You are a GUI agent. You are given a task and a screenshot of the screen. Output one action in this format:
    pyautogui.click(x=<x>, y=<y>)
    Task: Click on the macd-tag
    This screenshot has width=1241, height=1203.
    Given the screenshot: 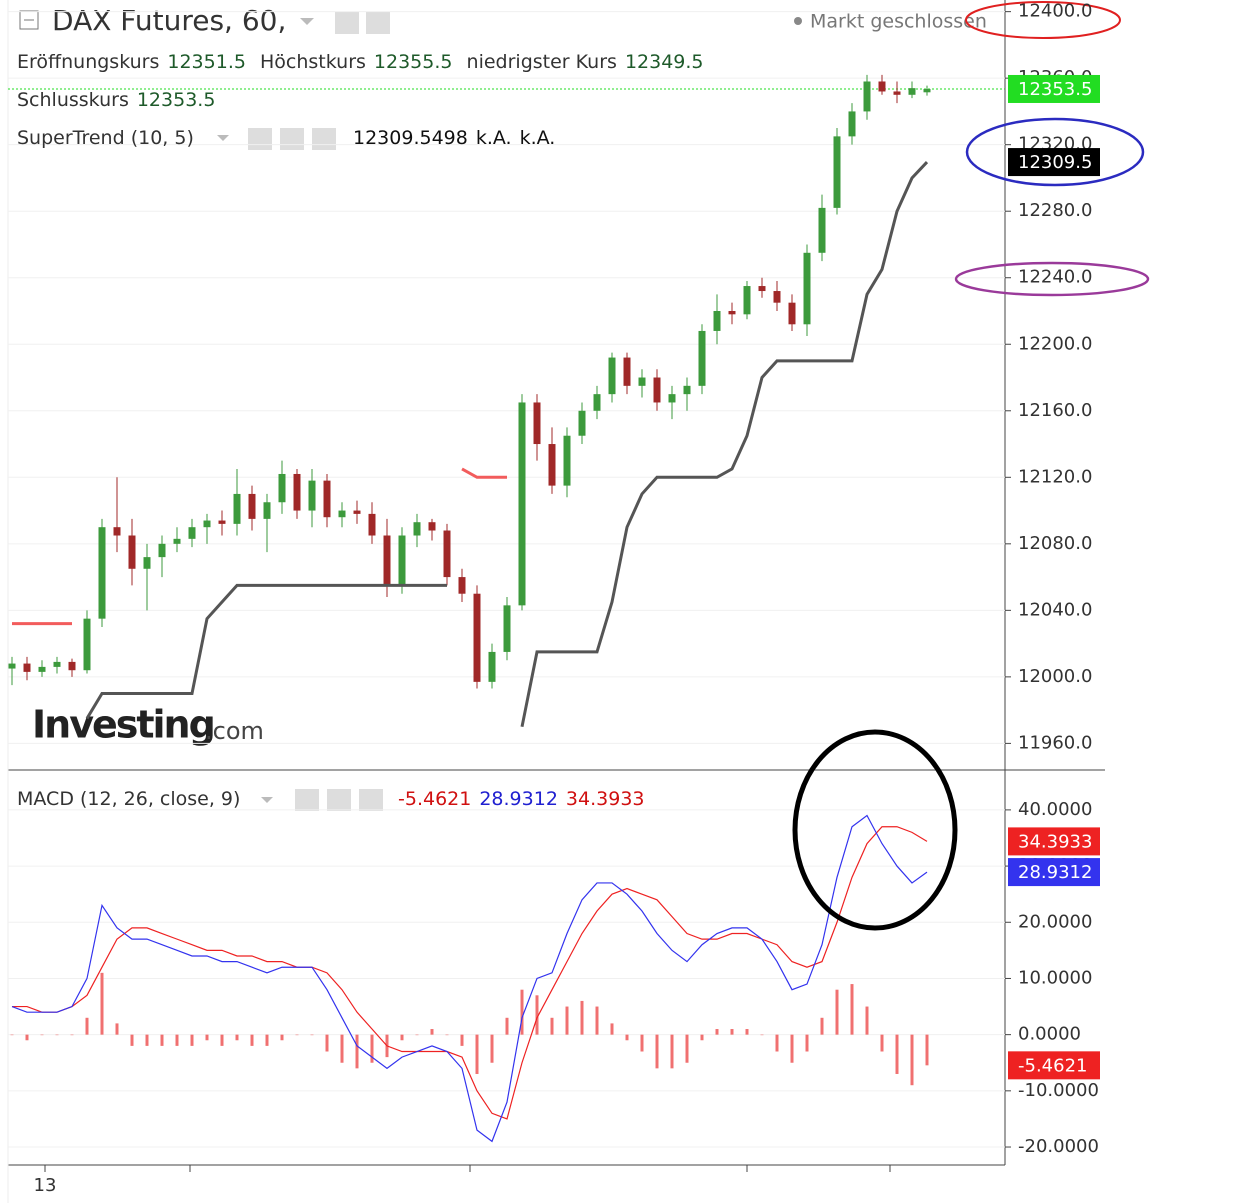 What is the action you would take?
    pyautogui.click(x=1054, y=872)
    